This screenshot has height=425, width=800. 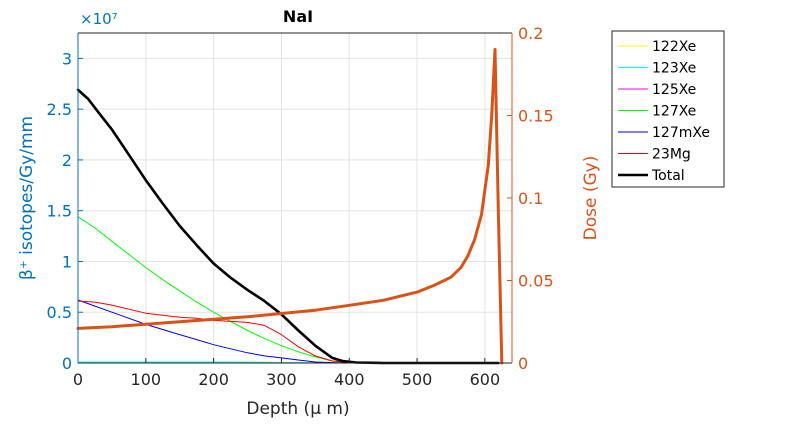 I want to click on legend-label: 127mXe, so click(x=681, y=133).